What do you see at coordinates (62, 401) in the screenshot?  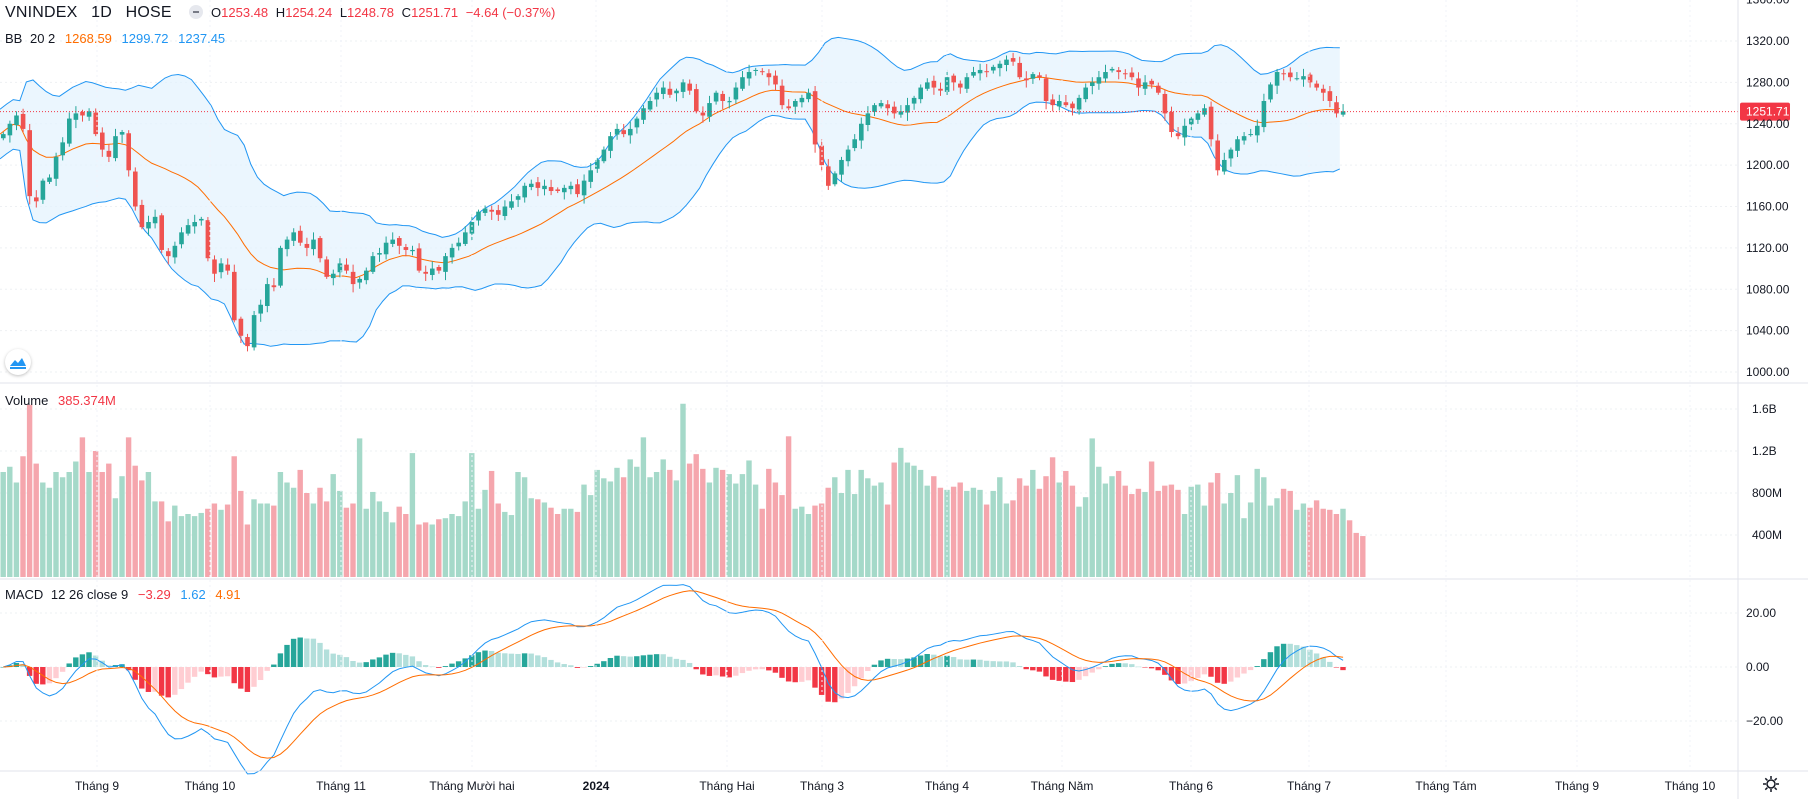 I see `volume-legend: Volume 385.374M` at bounding box center [62, 401].